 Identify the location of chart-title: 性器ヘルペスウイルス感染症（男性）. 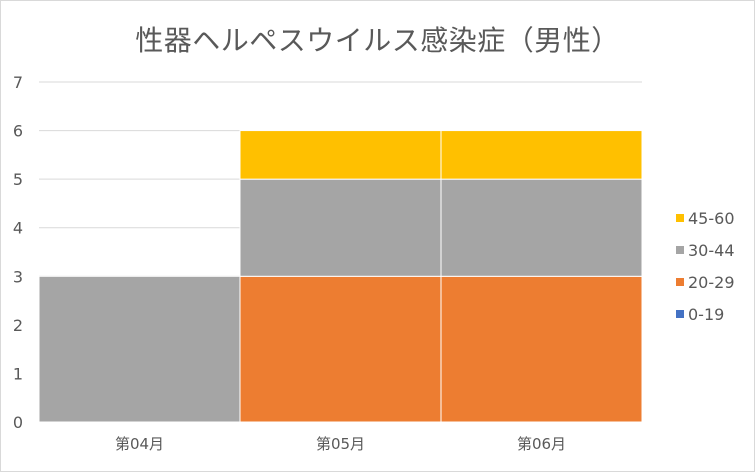
(377, 40).